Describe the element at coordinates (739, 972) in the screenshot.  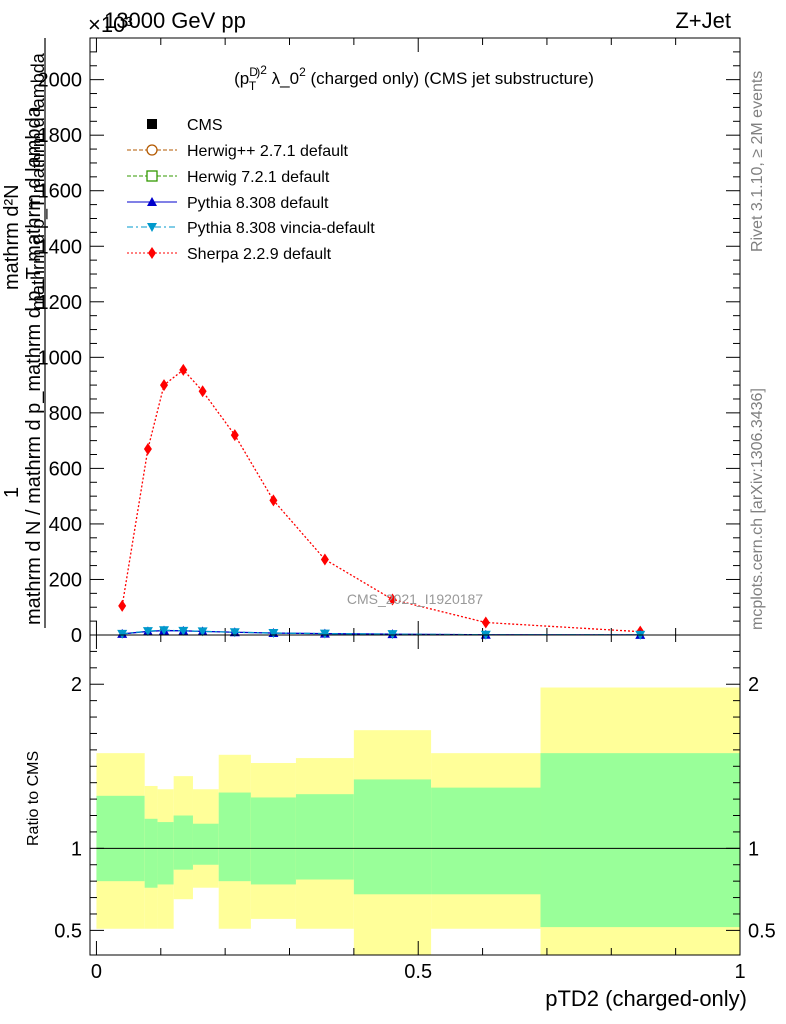
I see `x-tick-label: 1` at that location.